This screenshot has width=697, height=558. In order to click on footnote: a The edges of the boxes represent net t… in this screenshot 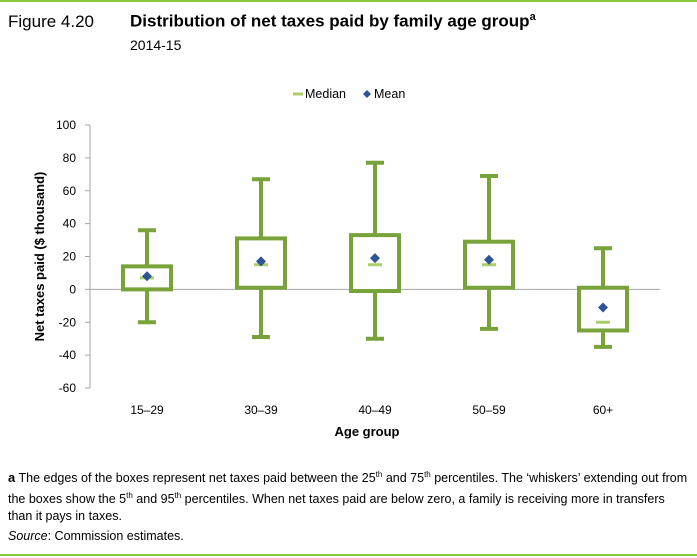, I will do `click(348, 495)`.